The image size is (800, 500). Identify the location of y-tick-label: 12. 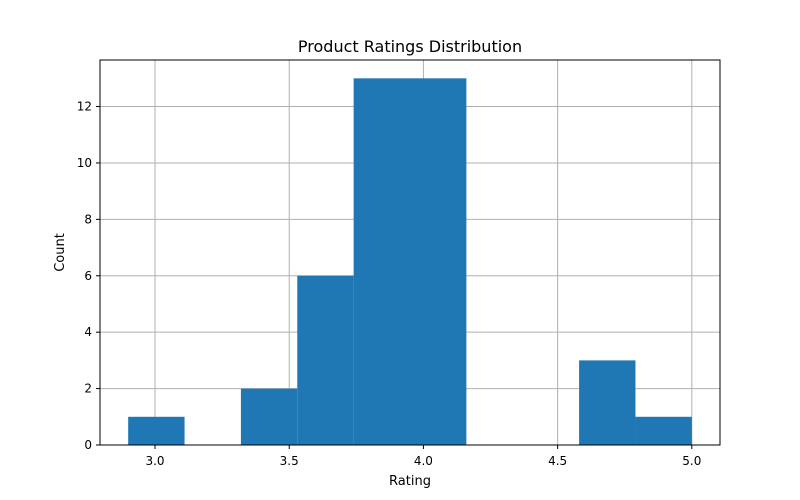
(84, 107).